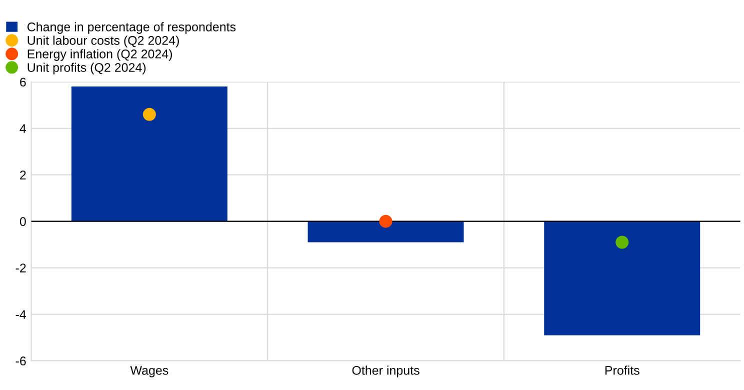 The width and height of the screenshot is (744, 390). I want to click on y-tick-label: -2, so click(21, 268).